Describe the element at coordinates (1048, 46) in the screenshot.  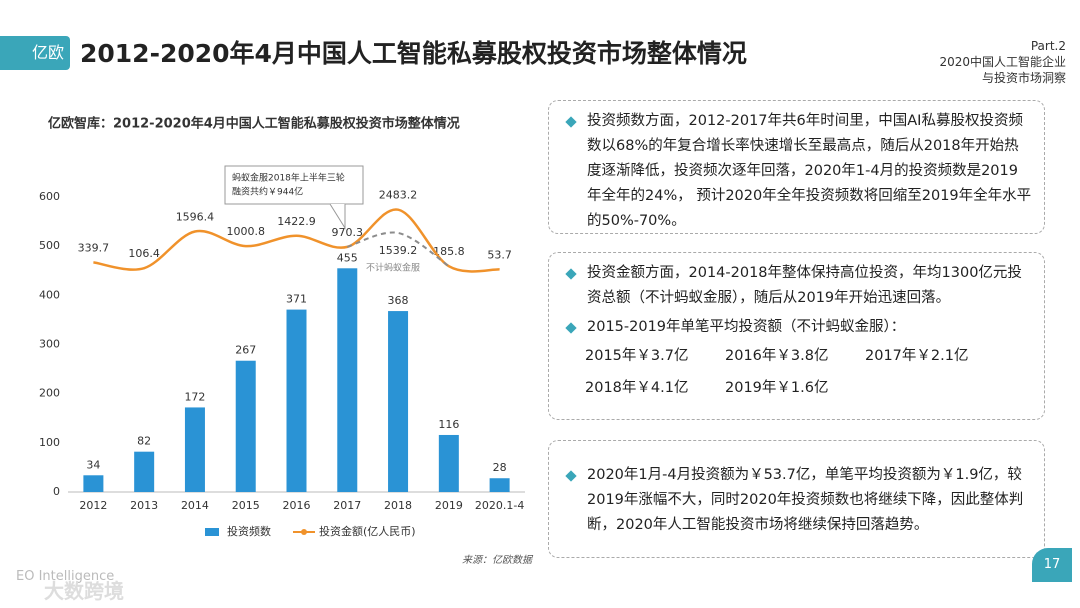
I see `part: Part.2` at that location.